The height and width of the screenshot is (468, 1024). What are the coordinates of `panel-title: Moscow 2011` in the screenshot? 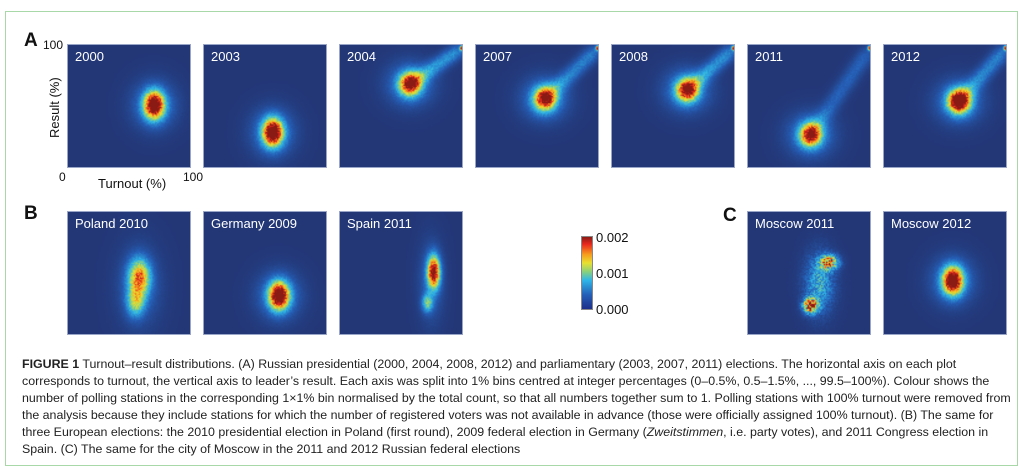 It's located at (795, 223).